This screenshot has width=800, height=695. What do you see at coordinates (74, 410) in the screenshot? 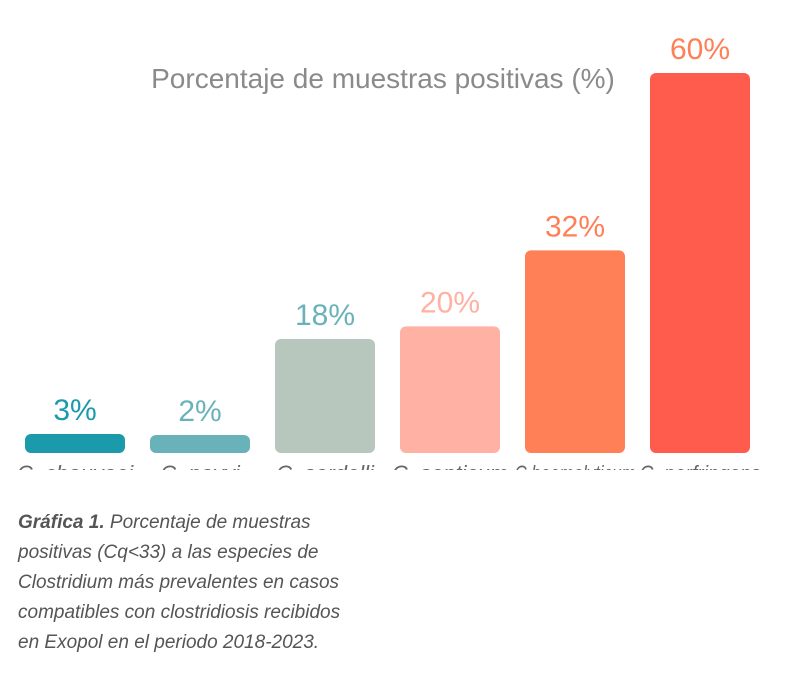
I see `value-label-0: 3%` at bounding box center [74, 410].